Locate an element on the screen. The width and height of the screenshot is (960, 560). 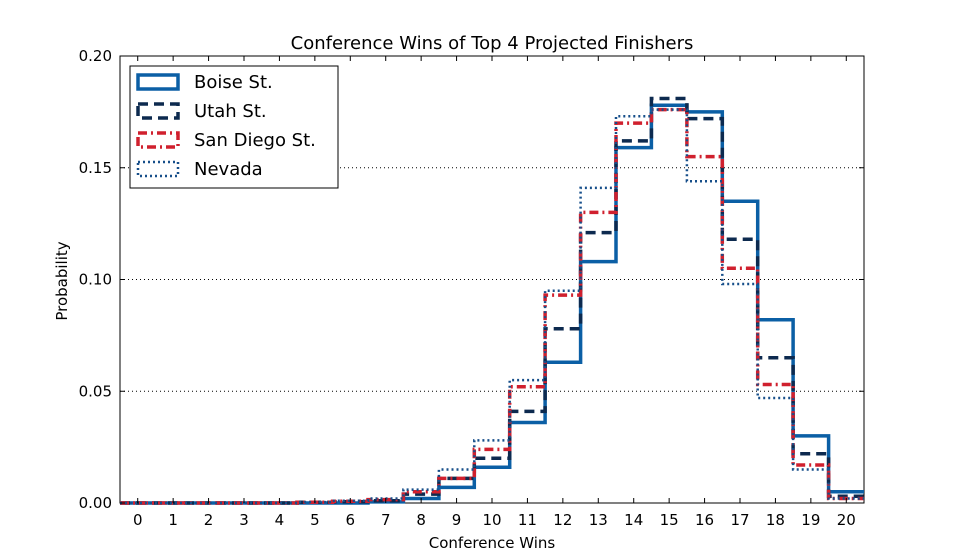
y-tick-label: 0.05 is located at coordinates (95, 391).